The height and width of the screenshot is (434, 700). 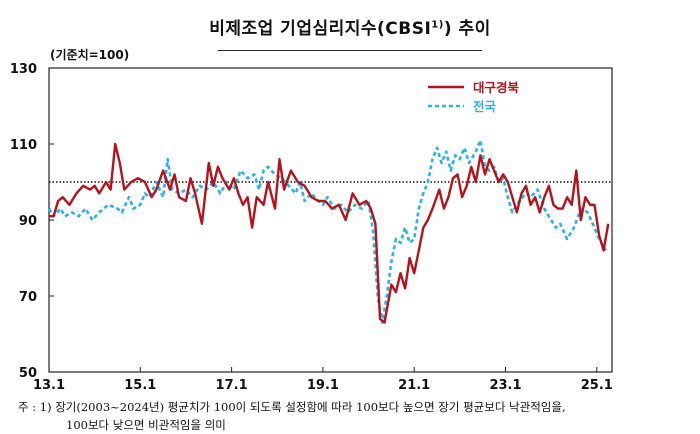 What do you see at coordinates (323, 385) in the screenshot?
I see `x-tick-label: 19.1` at bounding box center [323, 385].